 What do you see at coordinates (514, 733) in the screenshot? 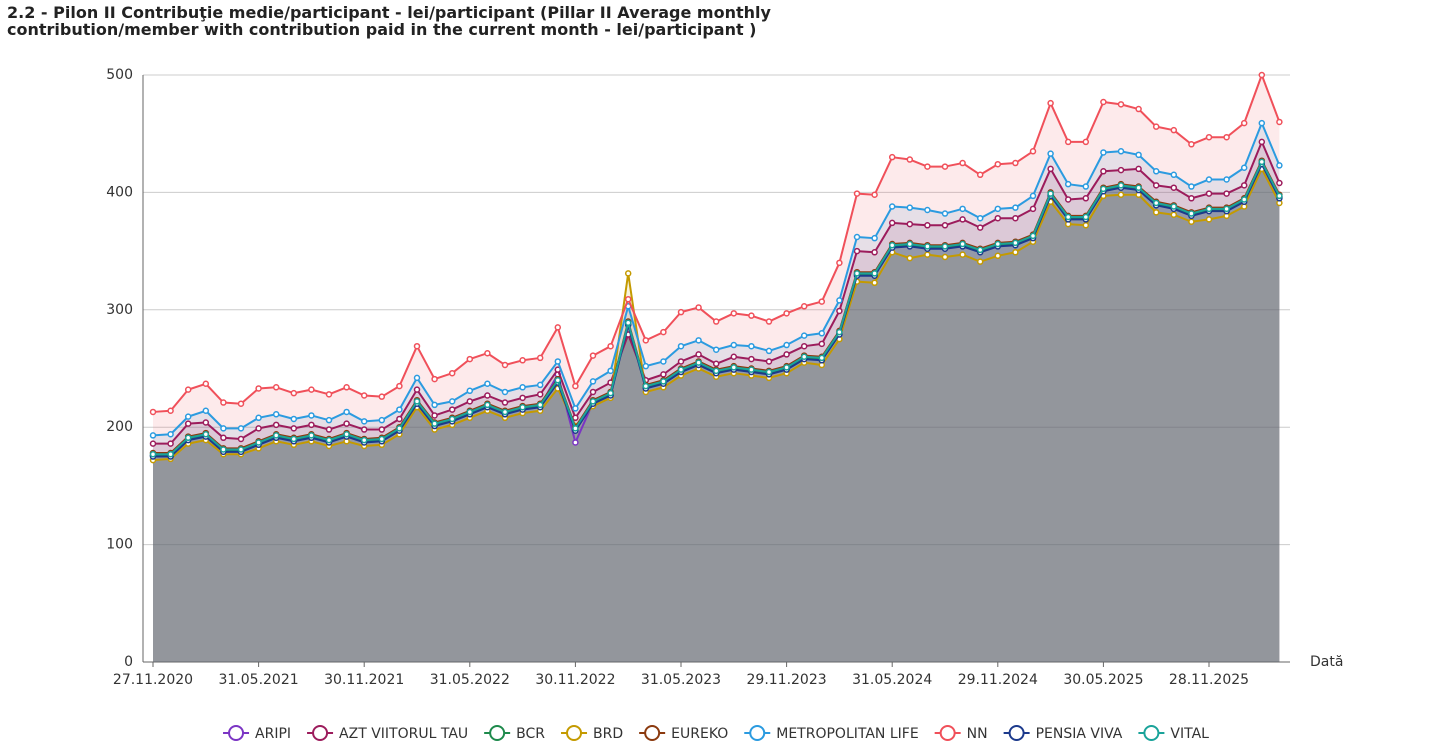
I see `legend-item: BCR` at bounding box center [514, 733].